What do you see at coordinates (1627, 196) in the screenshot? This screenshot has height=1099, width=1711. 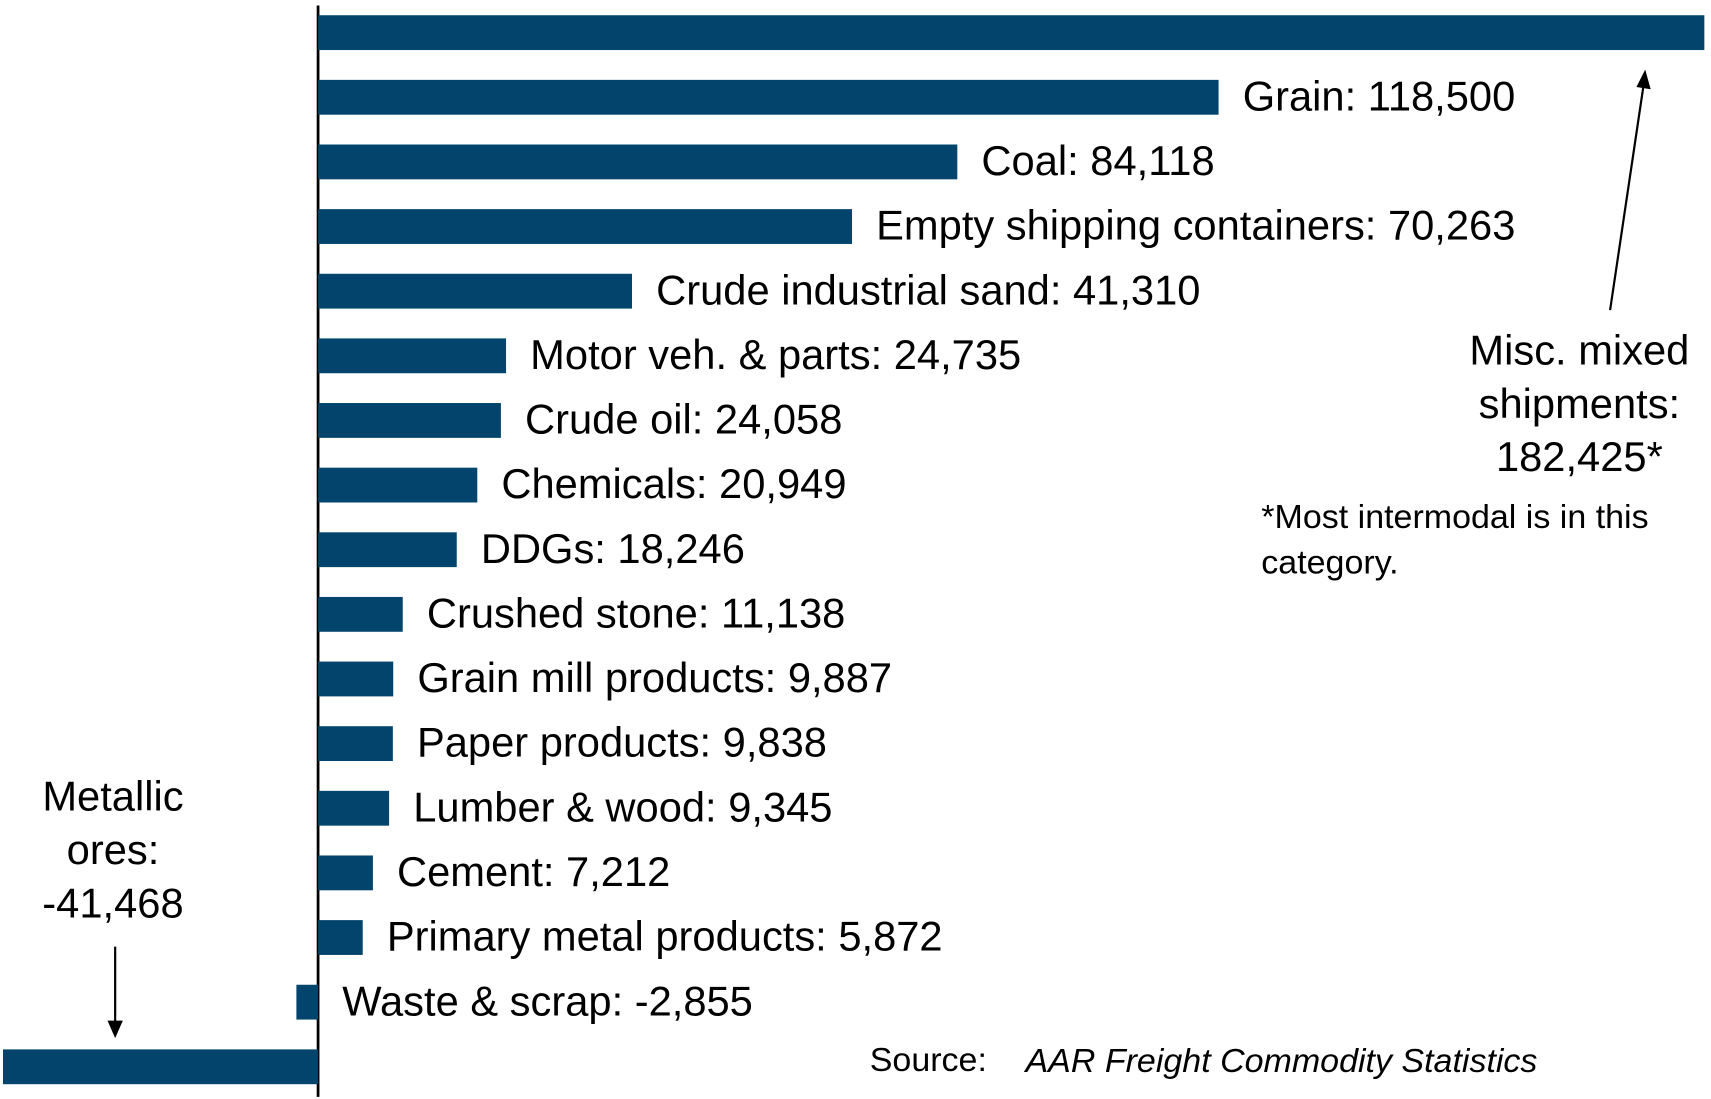 I see `annotation-arrow` at bounding box center [1627, 196].